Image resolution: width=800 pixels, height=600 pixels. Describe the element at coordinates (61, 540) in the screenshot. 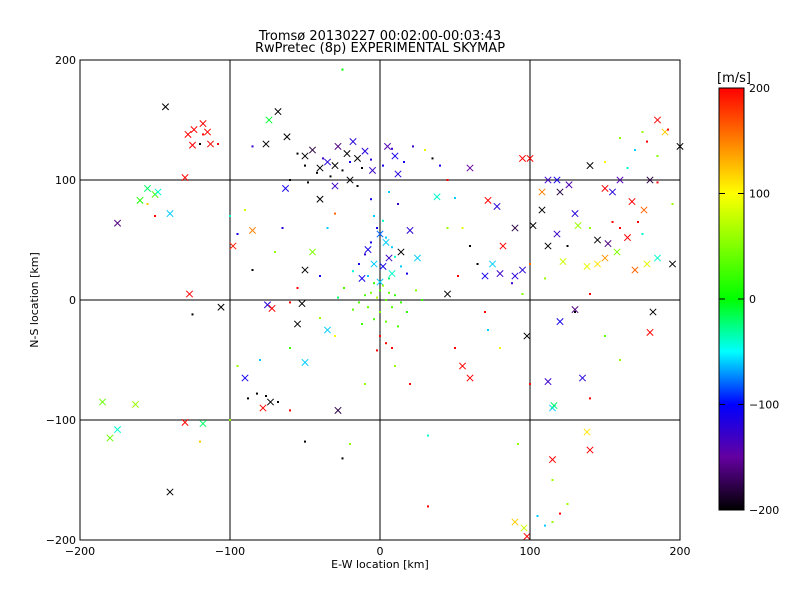

I see `y-tick-label: −200` at that location.